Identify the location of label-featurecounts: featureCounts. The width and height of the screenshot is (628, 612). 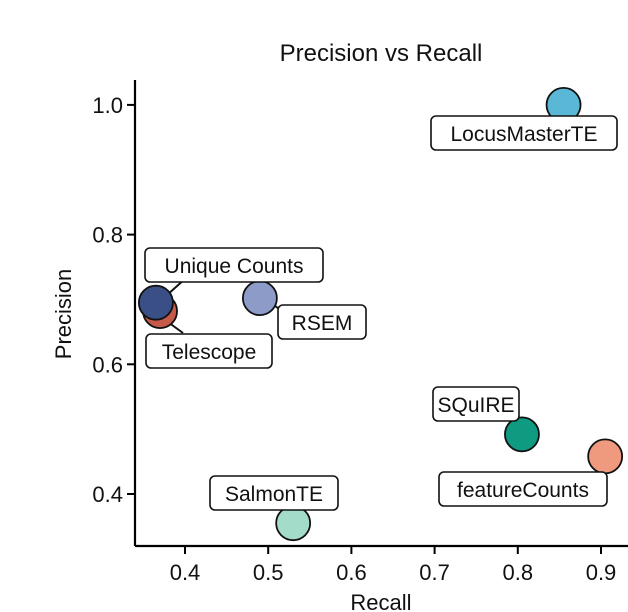
(523, 489).